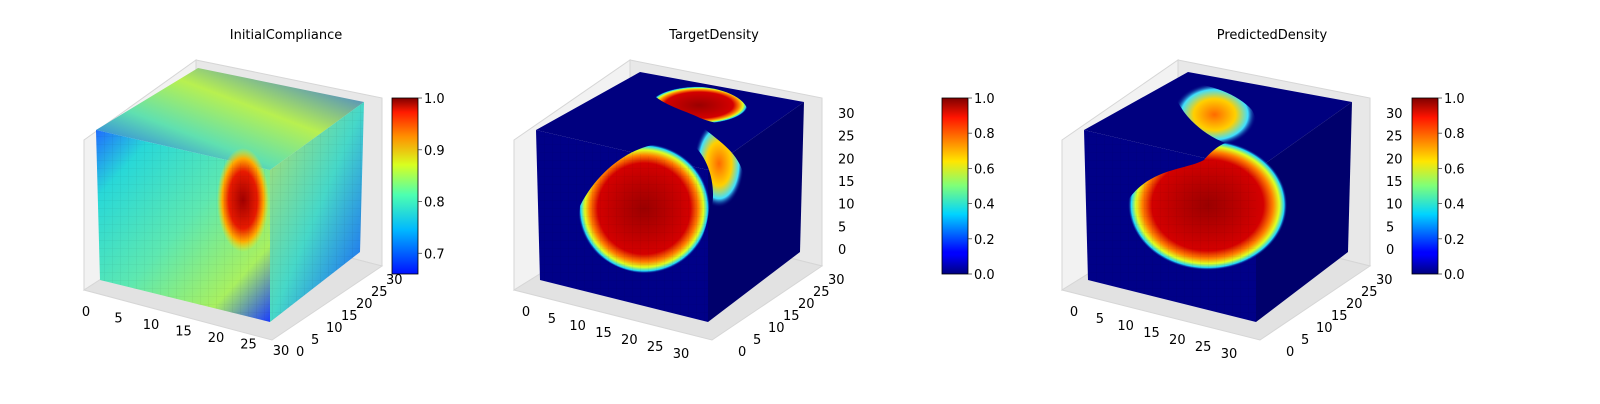  I want to click on chart-title: InitialCompliance, so click(286, 35).